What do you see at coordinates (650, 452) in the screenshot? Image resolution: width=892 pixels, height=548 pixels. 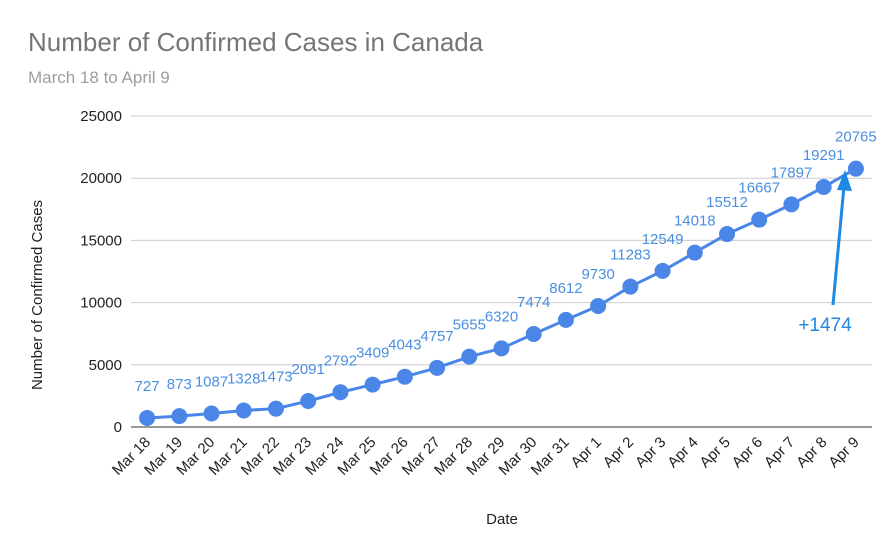 I see `x-tick-label: Apr 3` at bounding box center [650, 452].